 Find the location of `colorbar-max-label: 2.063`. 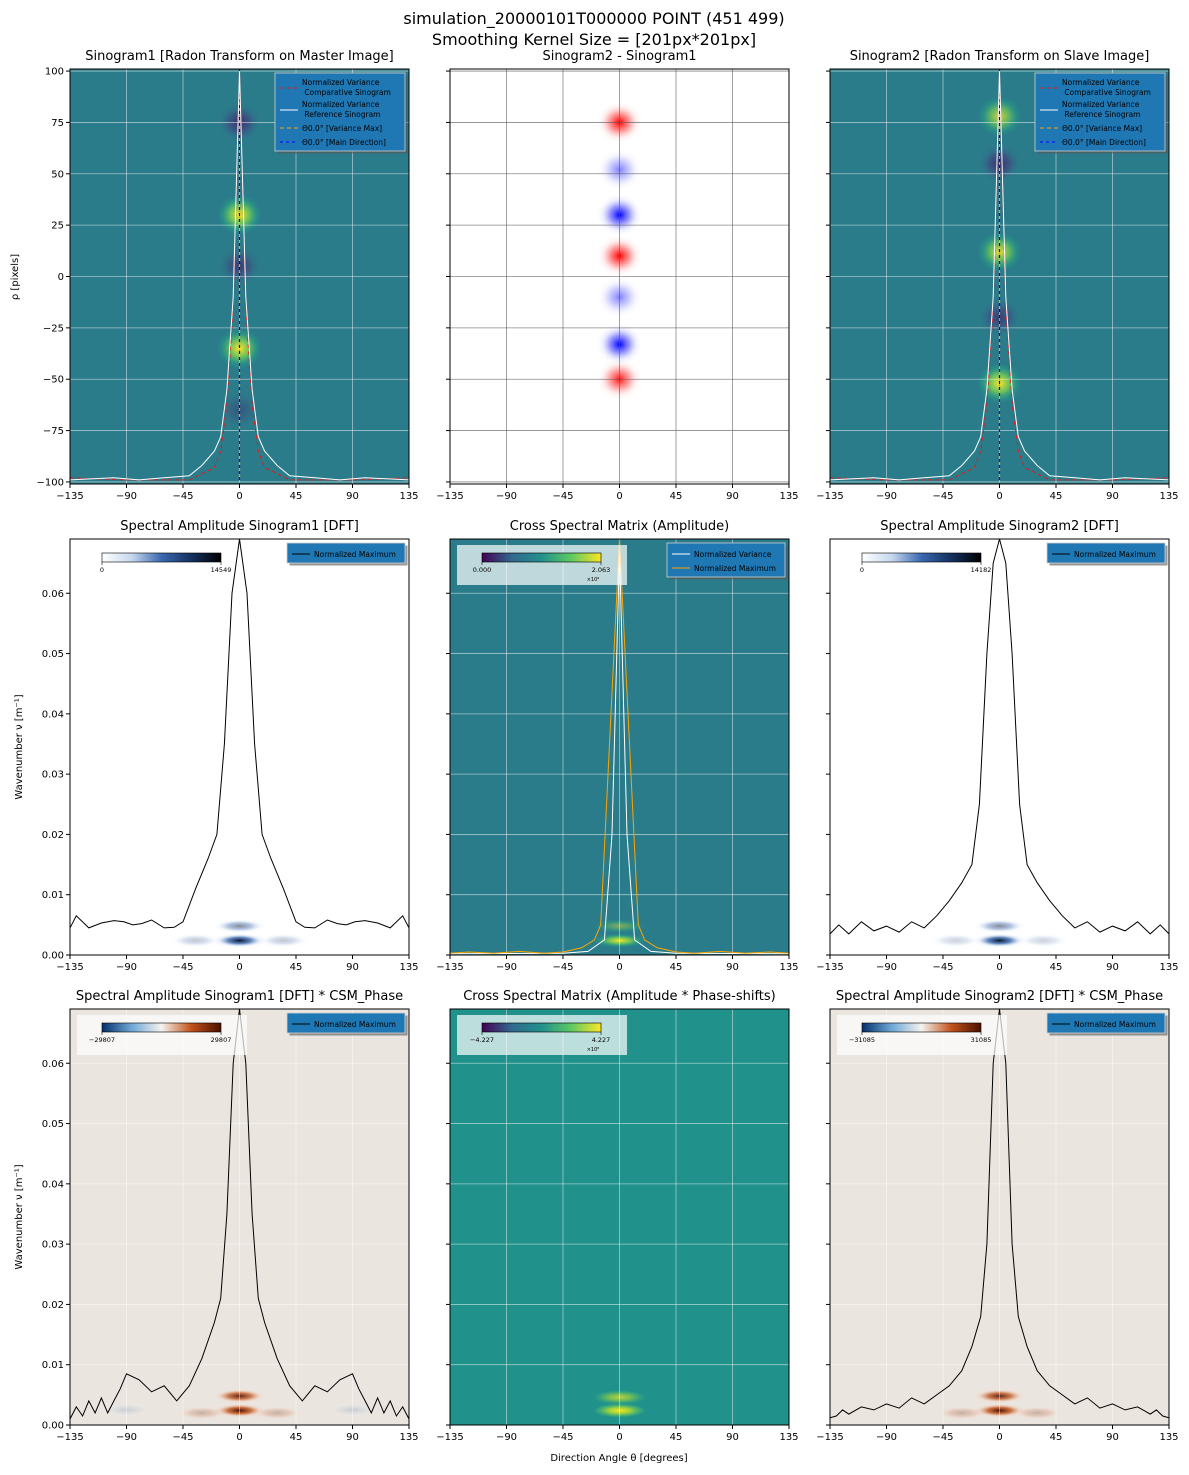

colorbar-max-label: 2.063 is located at coordinates (601, 570).